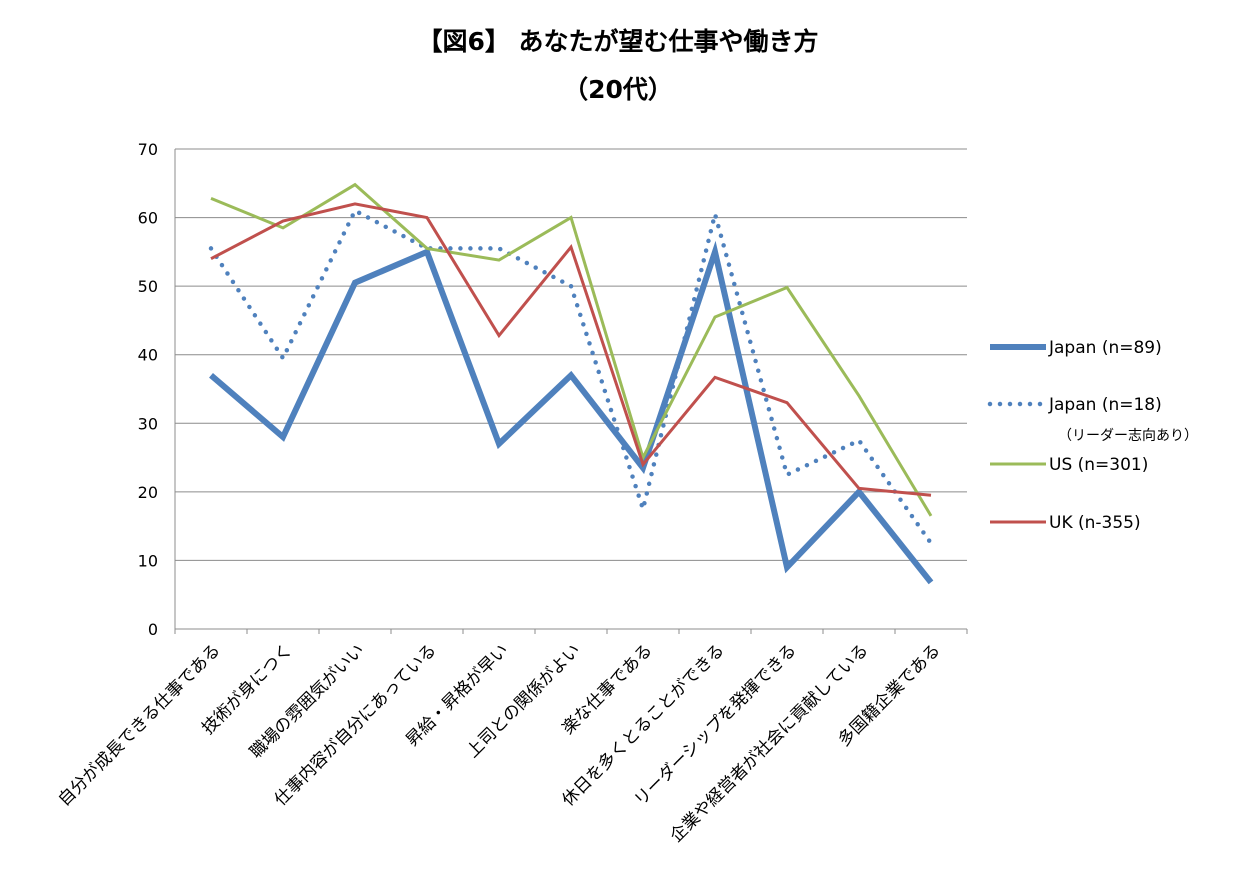  What do you see at coordinates (148, 149) in the screenshot?
I see `y-tick-label: 70` at bounding box center [148, 149].